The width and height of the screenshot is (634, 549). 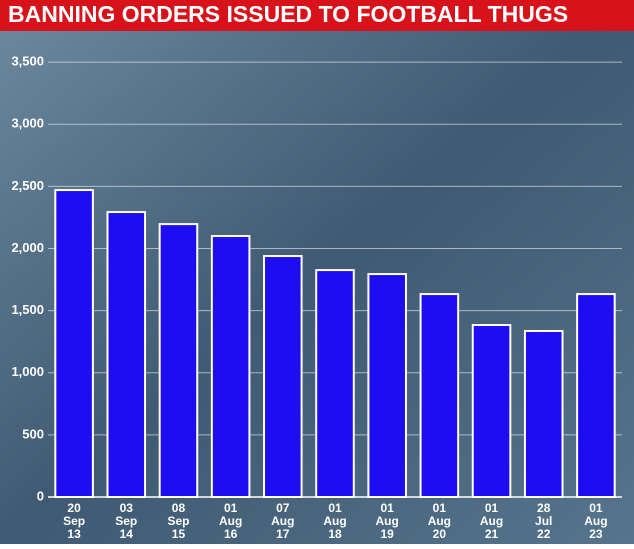 I want to click on x-tick-label: 01 Aug 19, so click(x=387, y=521).